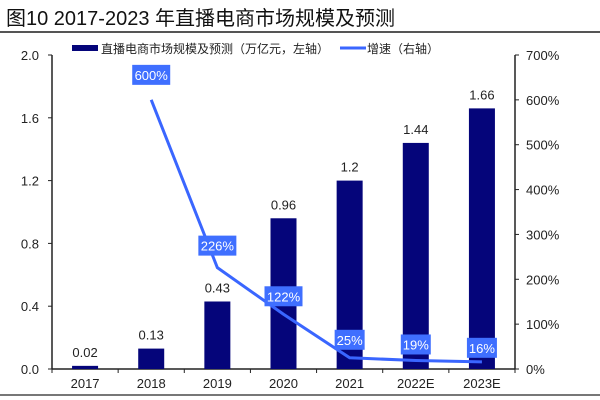  What do you see at coordinates (543, 55) in the screenshot?
I see `right-tick-label: 700%` at bounding box center [543, 55].